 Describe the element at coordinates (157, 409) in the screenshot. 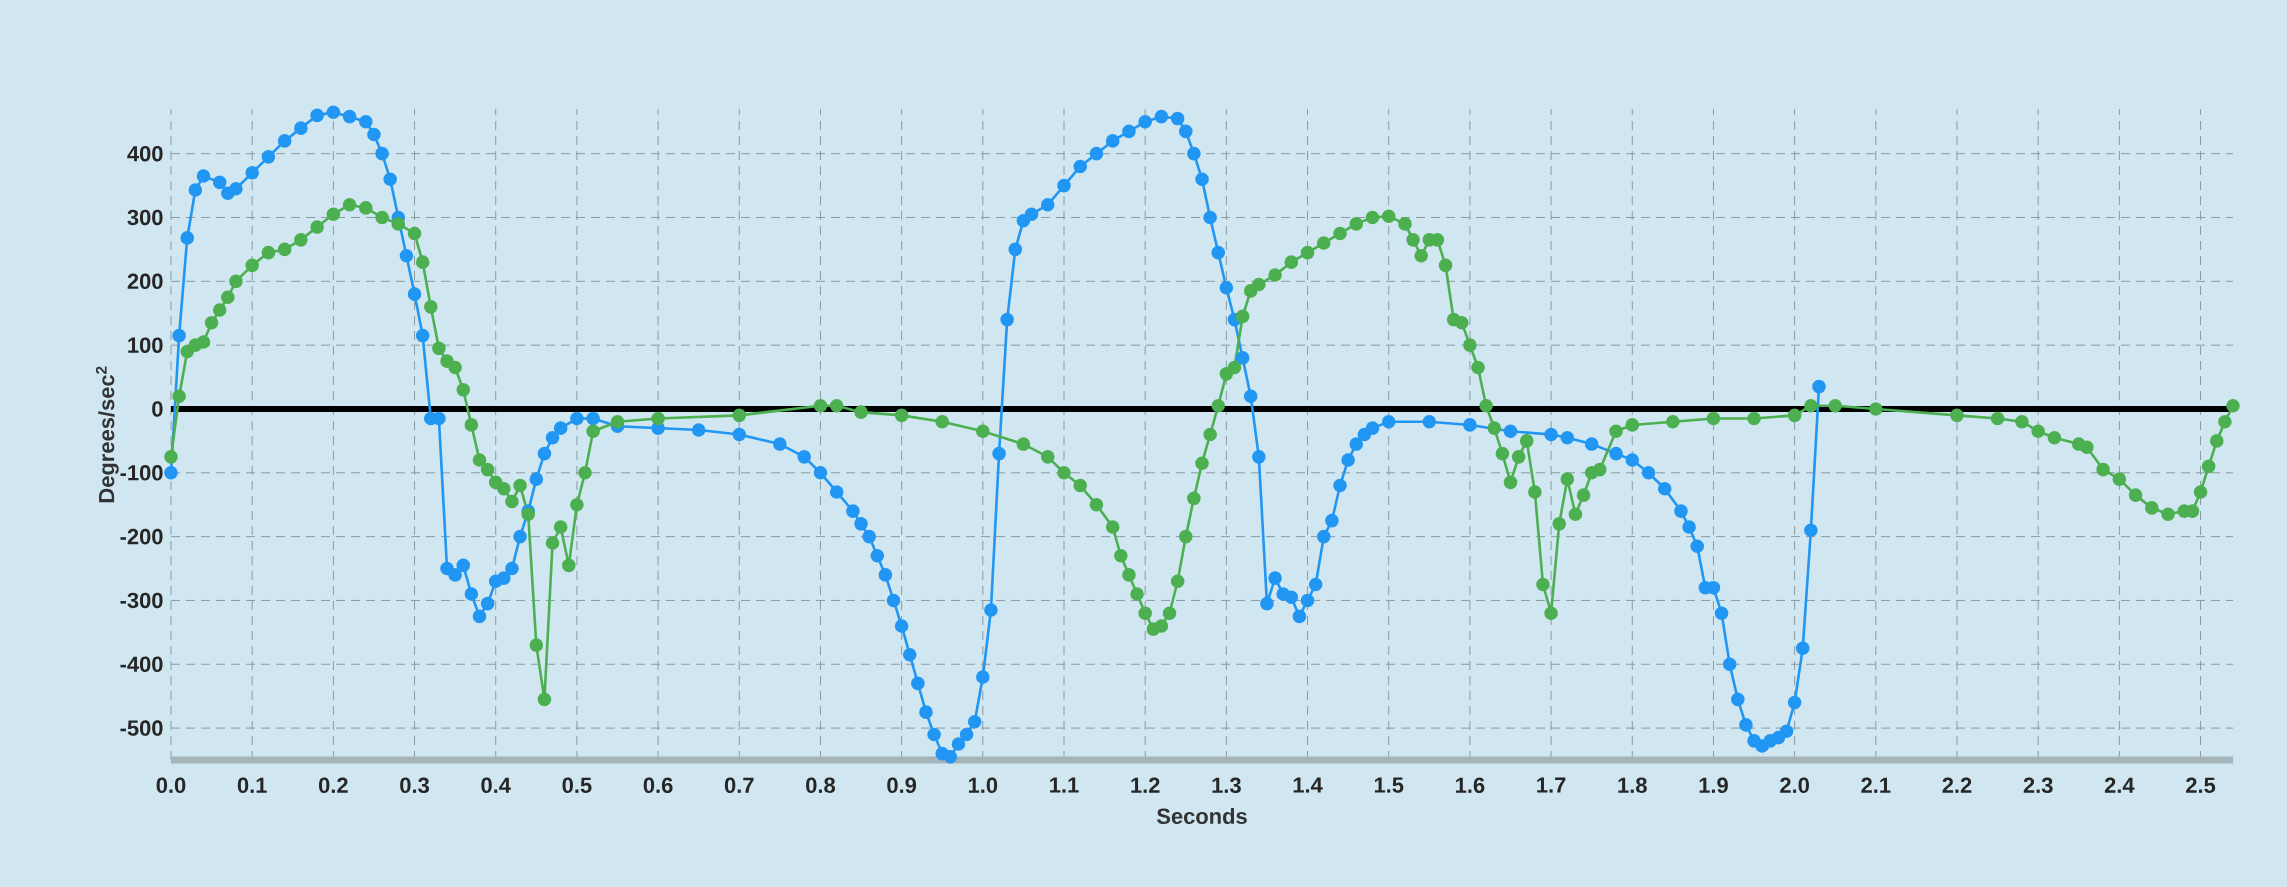

I see `y-tick-label: 0` at that location.